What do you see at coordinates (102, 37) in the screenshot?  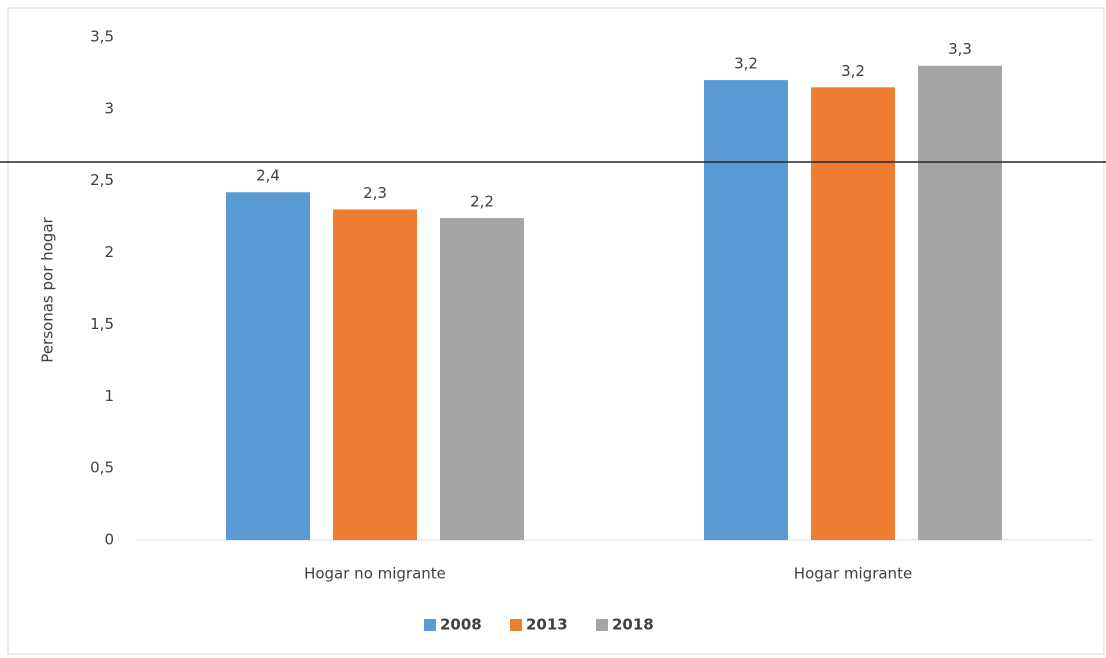 I see `y-tick-label: 3,5` at bounding box center [102, 37].